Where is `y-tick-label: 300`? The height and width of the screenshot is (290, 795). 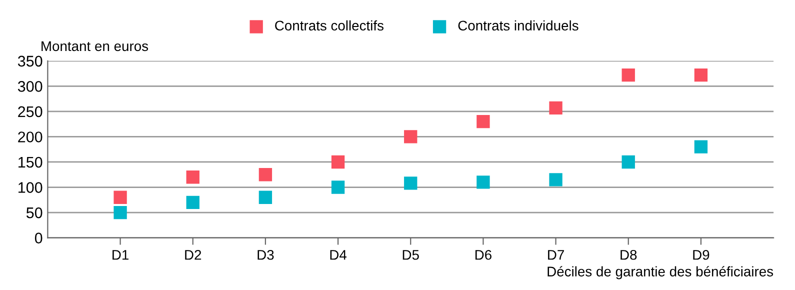 y-tick-label: 300 is located at coordinates (30, 86).